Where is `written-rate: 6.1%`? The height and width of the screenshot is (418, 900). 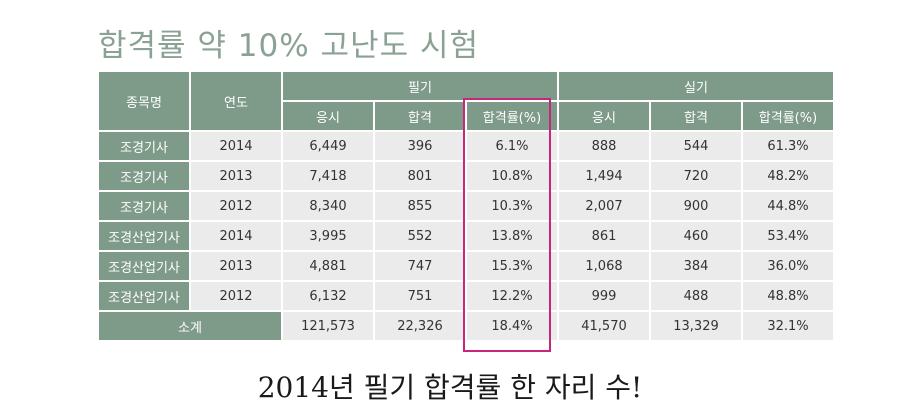 written-rate: 6.1% is located at coordinates (512, 146).